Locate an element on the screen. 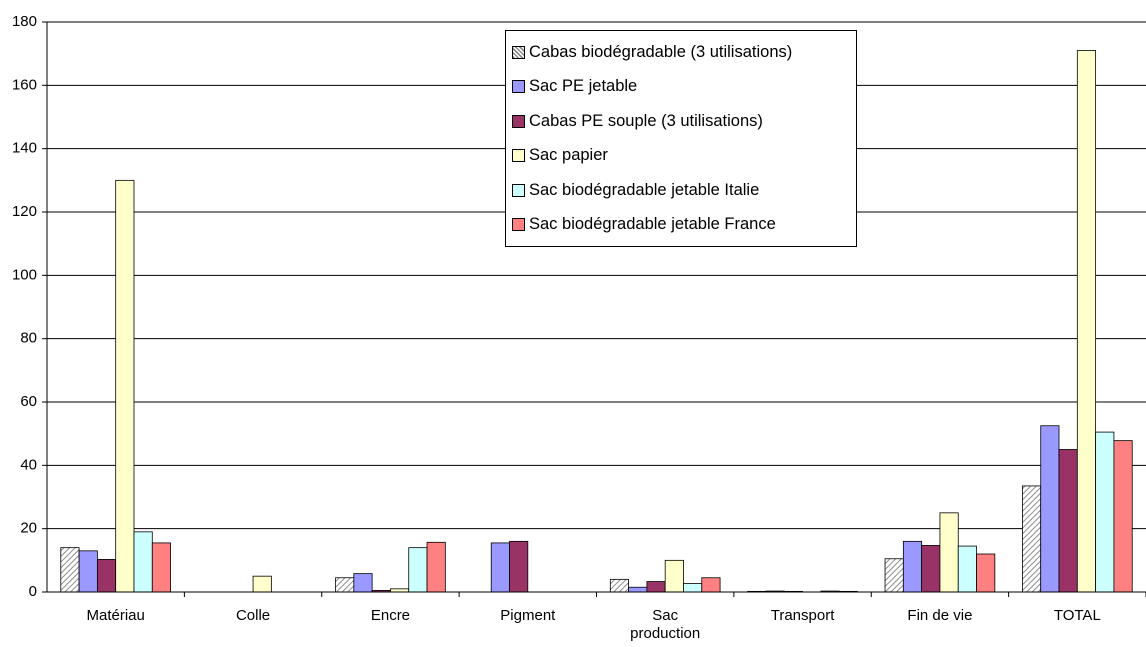 The width and height of the screenshot is (1146, 647). legend-item: Sac papier is located at coordinates (684, 156).